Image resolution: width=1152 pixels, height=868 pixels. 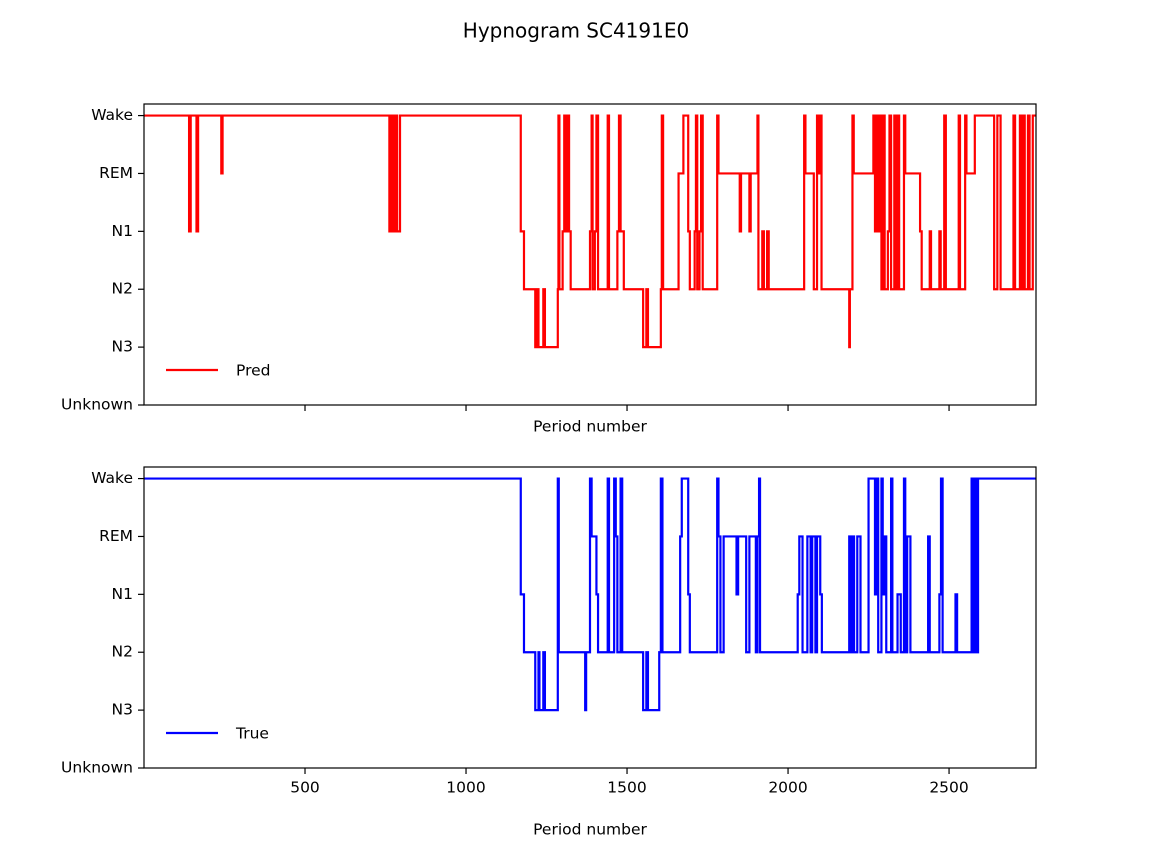 What do you see at coordinates (787, 788) in the screenshot?
I see `x-tick-label: 2000` at bounding box center [787, 788].